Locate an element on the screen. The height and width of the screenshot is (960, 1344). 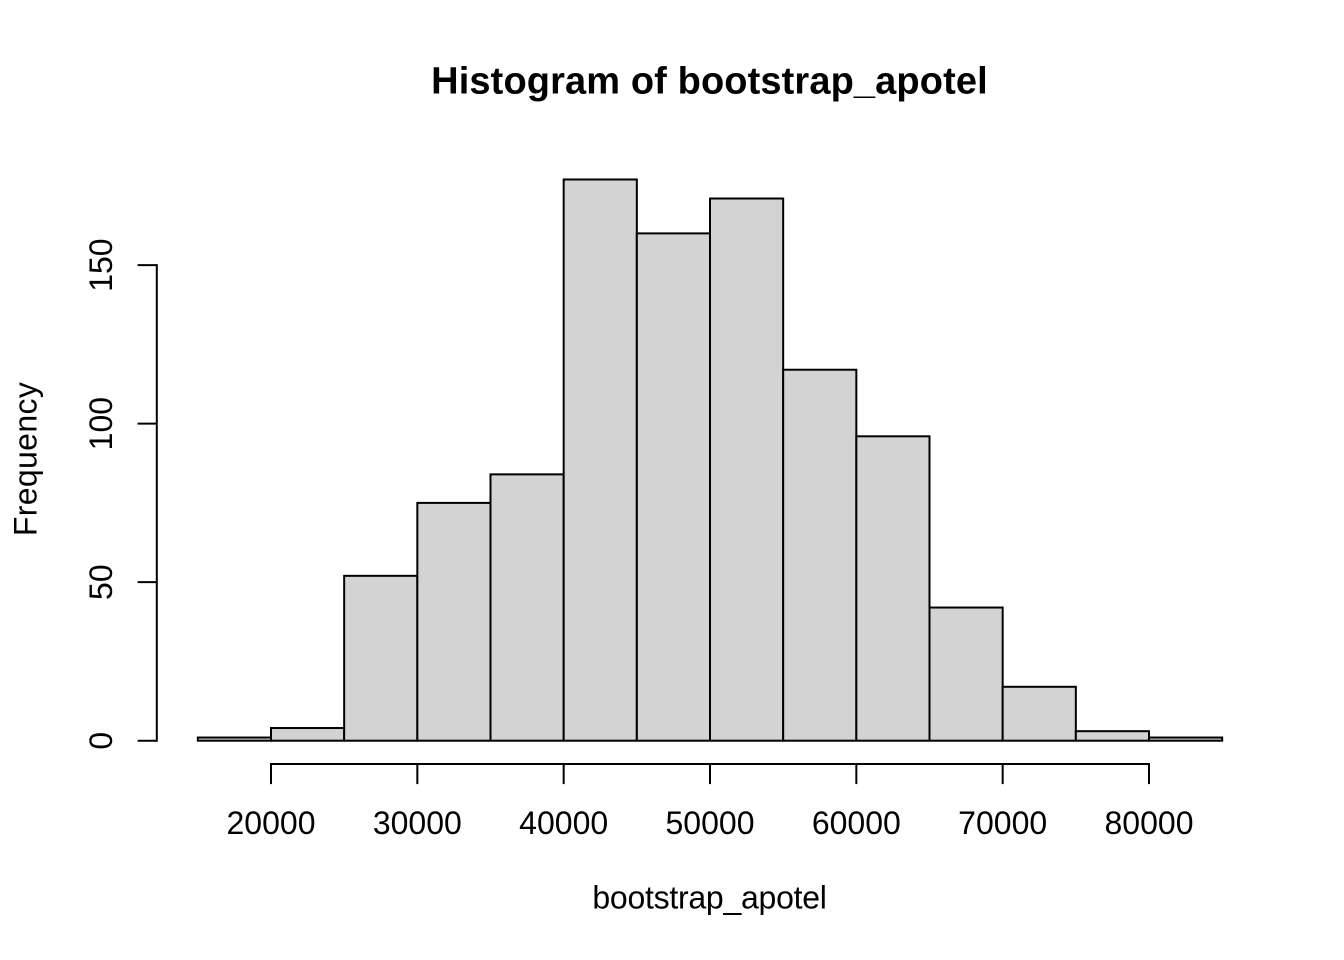
svg-text: 150 is located at coordinates (101, 264).